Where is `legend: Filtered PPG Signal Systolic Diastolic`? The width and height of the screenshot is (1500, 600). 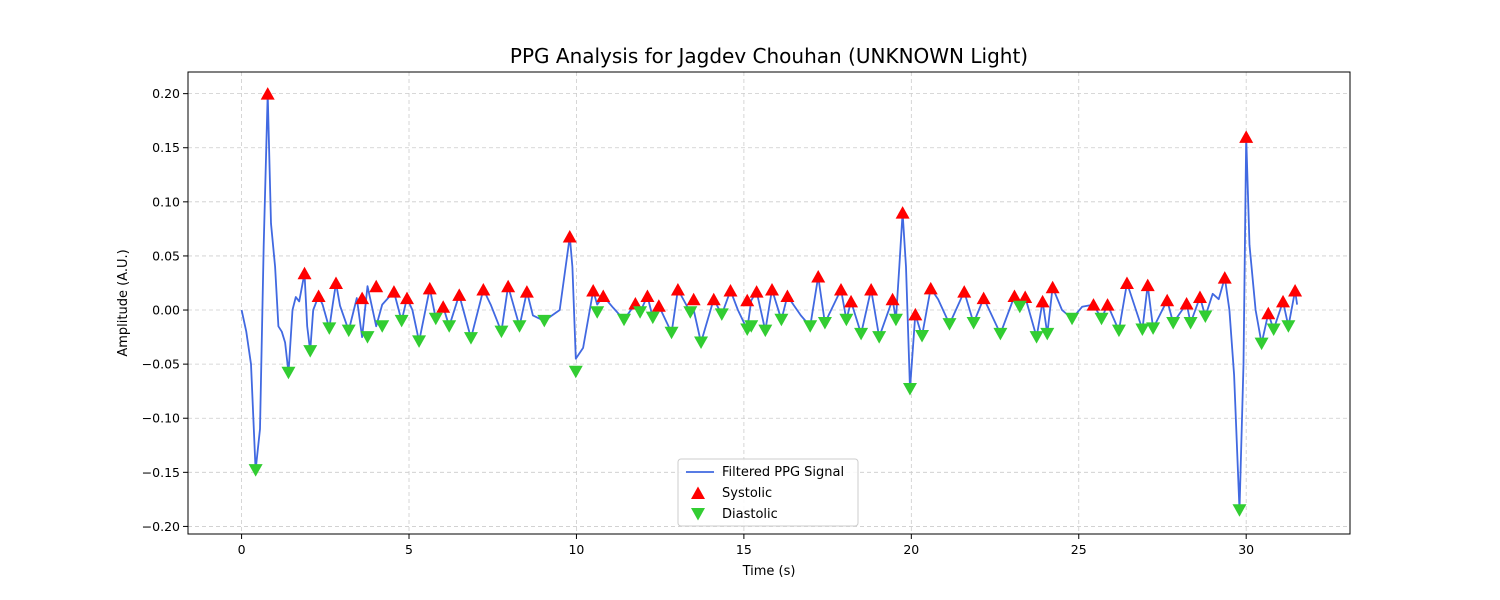
legend: Filtered PPG Signal Systolic Diastolic is located at coordinates (768, 492).